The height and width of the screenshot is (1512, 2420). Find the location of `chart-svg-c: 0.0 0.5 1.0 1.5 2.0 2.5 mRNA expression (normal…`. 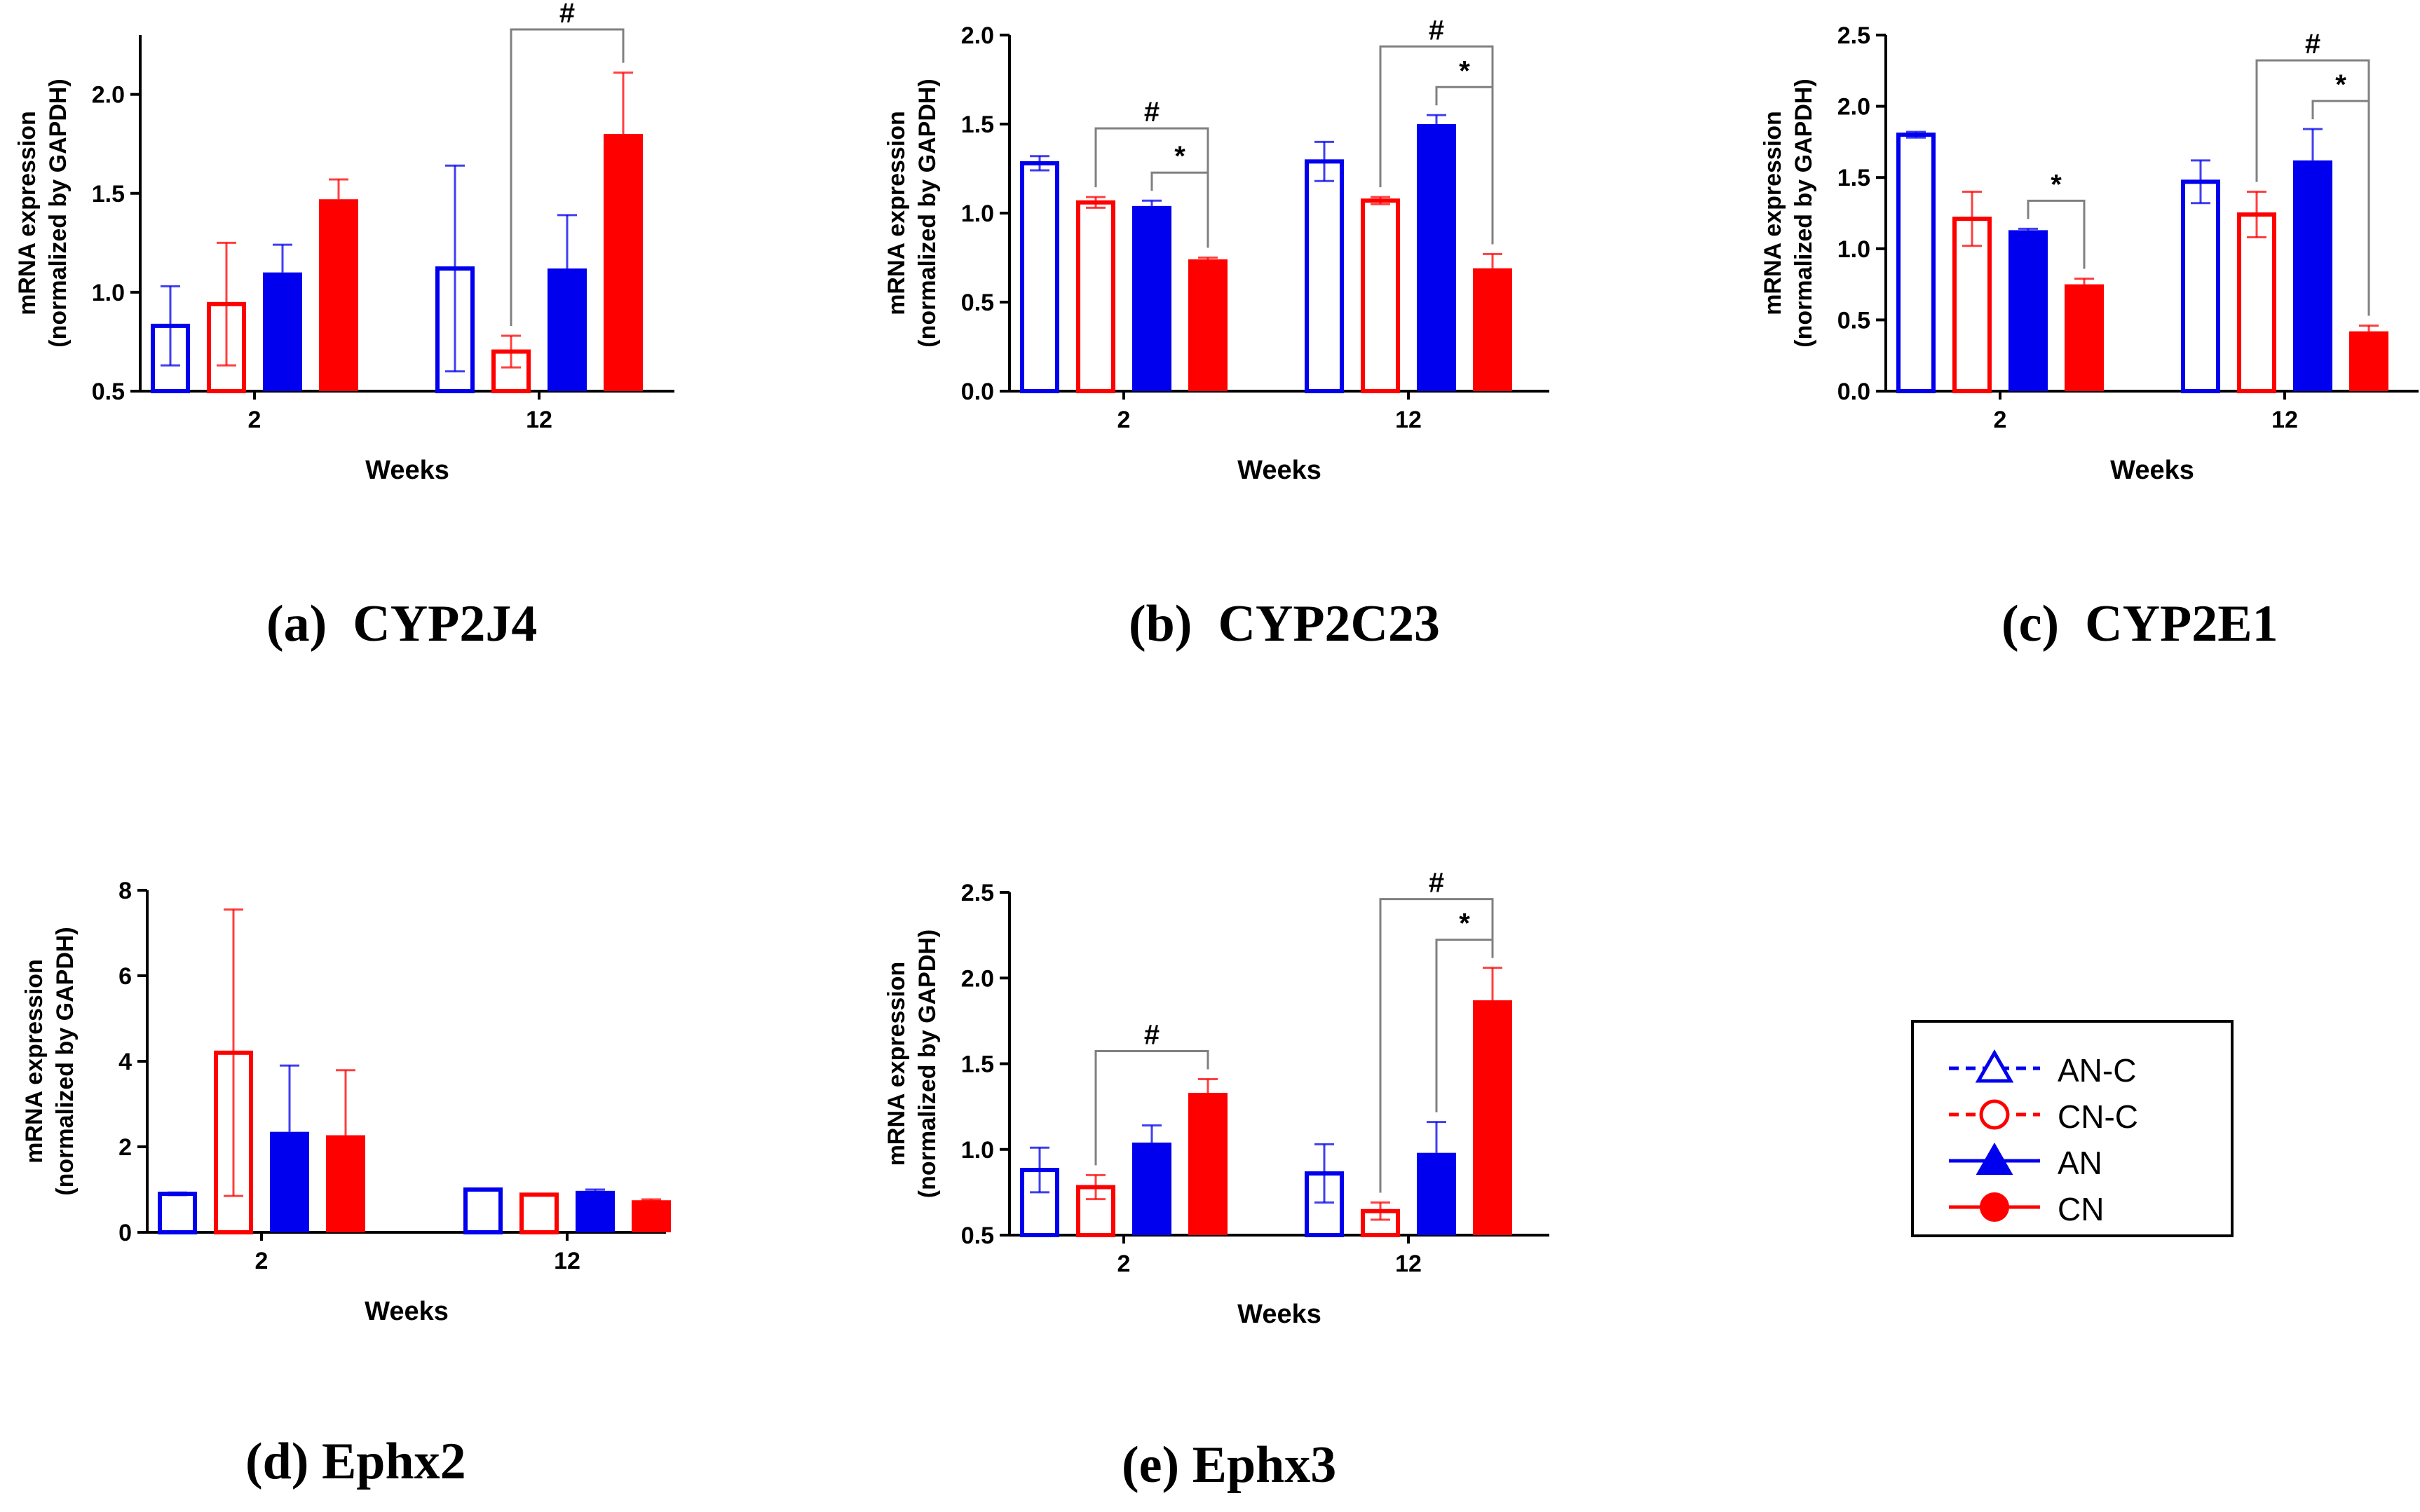

chart-svg-c: 0.0 0.5 1.0 1.5 2.0 2.5 mRNA expression (normal… is located at coordinates (2089, 254).